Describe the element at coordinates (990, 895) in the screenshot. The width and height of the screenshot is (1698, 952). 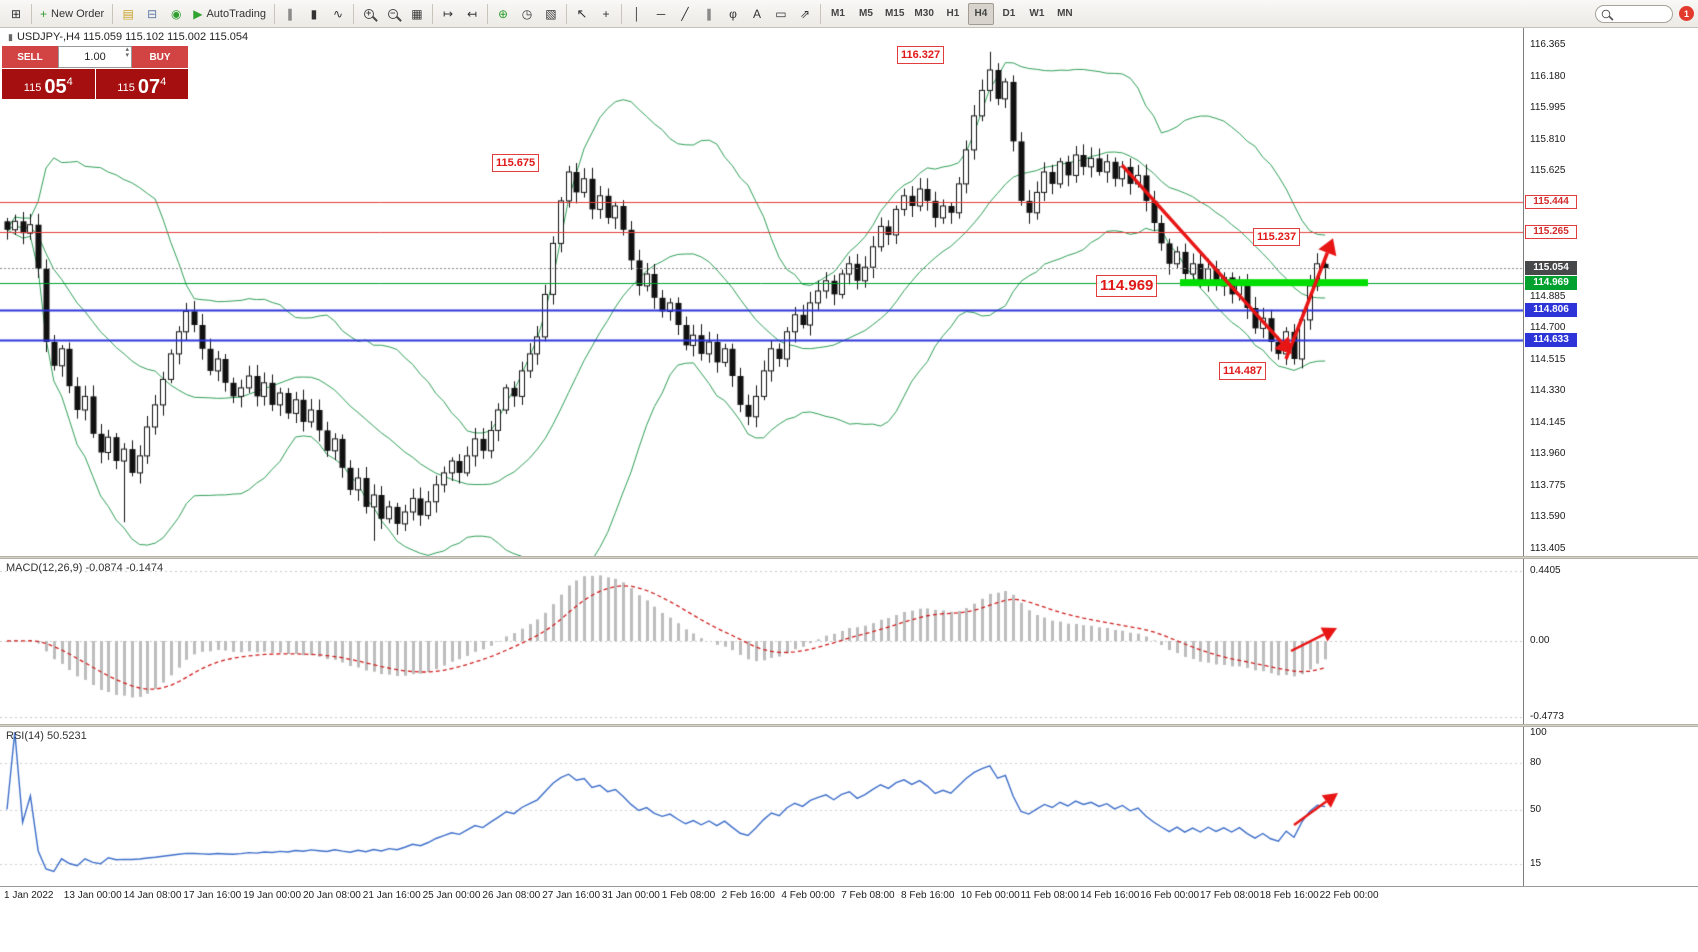
I see `time-axis-label: 10 Feb 00:00` at that location.